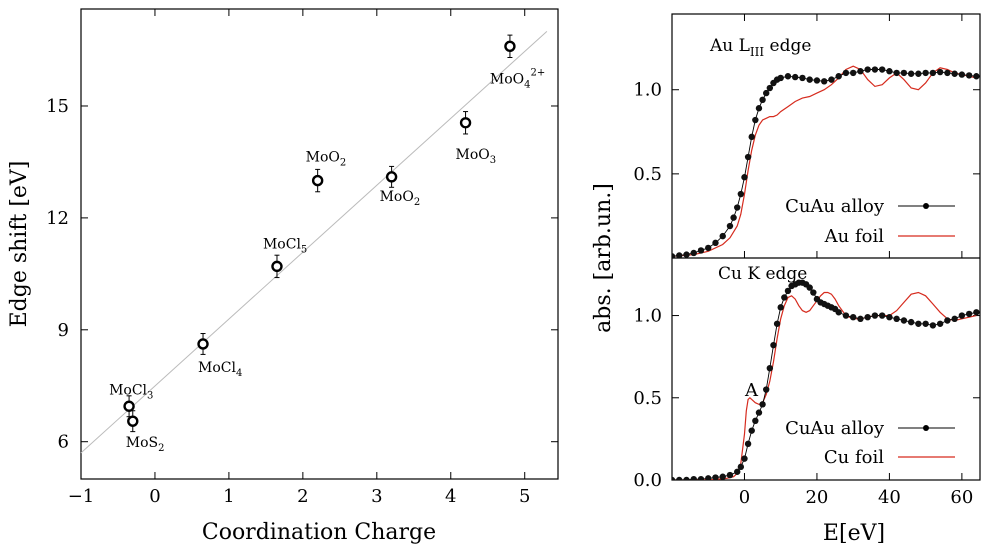  I want to click on left-x-axis-title: Coordination Charge, so click(319, 532).